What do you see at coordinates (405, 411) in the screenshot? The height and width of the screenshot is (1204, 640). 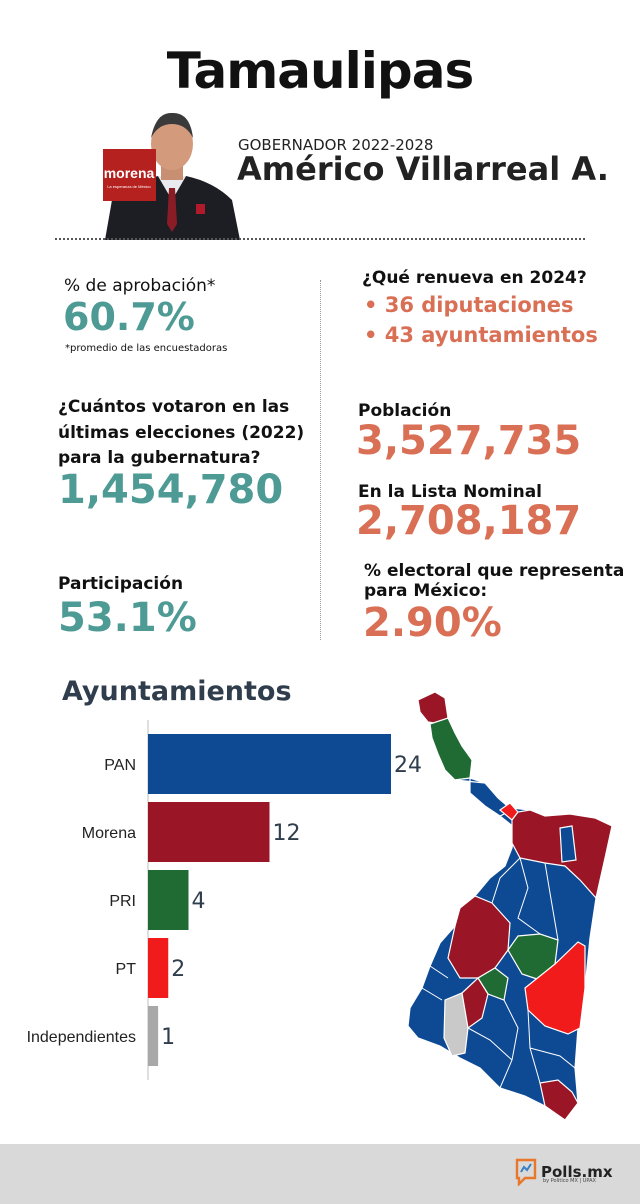 I see `population-label: Población` at bounding box center [405, 411].